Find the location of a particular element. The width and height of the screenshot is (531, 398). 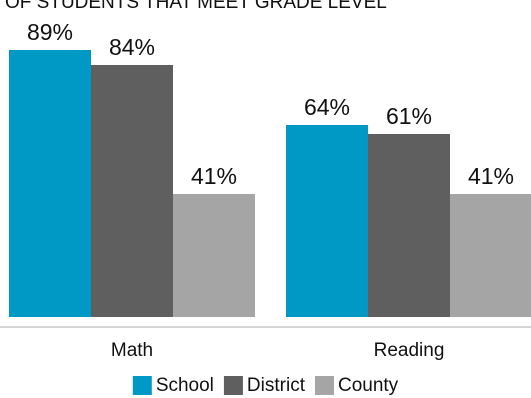

legend-label-county: County is located at coordinates (368, 385).